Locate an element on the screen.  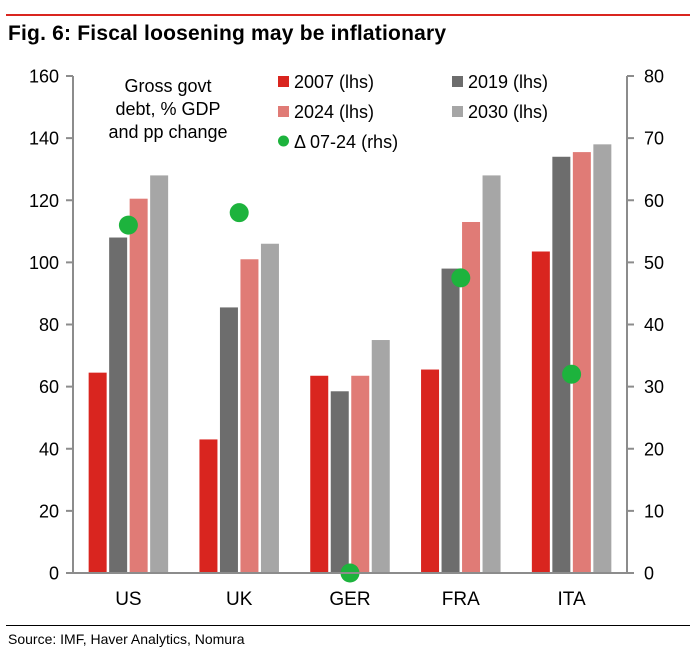
y-right-tick-label: 70 is located at coordinates (654, 139).